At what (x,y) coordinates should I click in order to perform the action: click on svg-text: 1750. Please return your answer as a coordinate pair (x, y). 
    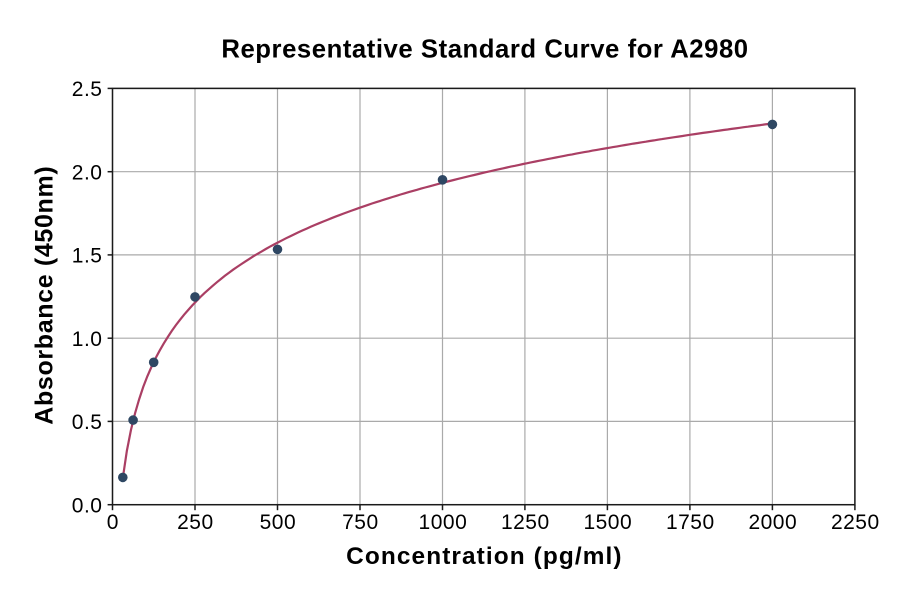
    Looking at the image, I should click on (690, 522).